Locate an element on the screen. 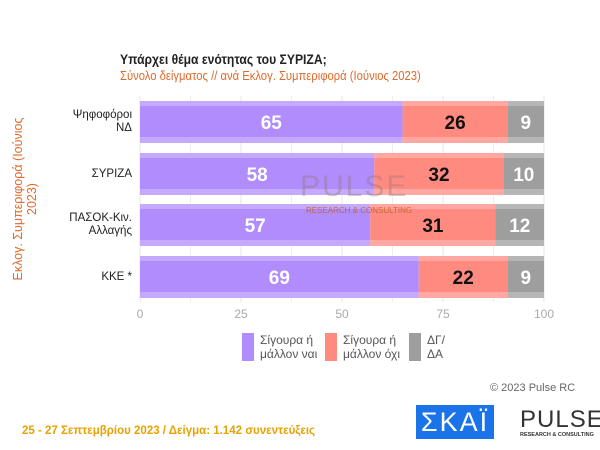 Image resolution: width=600 pixels, height=450 pixels. legend-label-line: ΔΑ is located at coordinates (435, 354).